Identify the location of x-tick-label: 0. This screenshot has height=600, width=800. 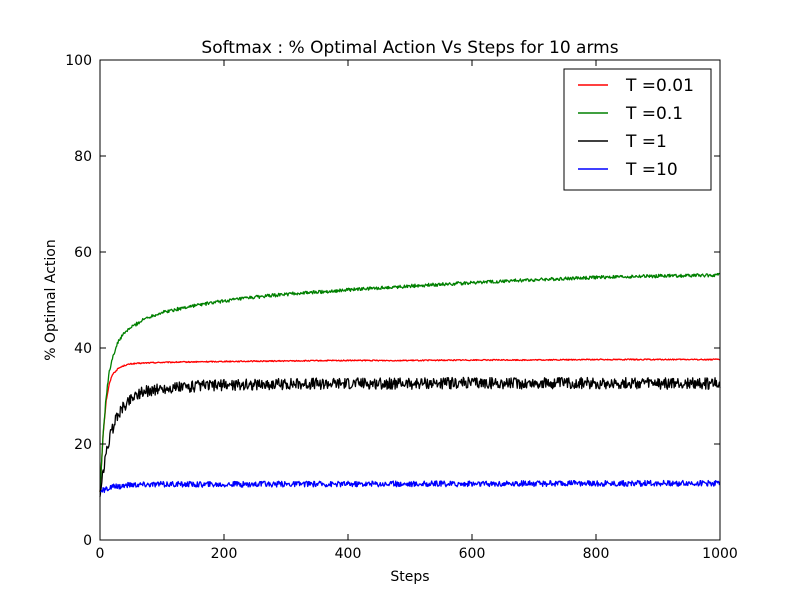
(100, 554).